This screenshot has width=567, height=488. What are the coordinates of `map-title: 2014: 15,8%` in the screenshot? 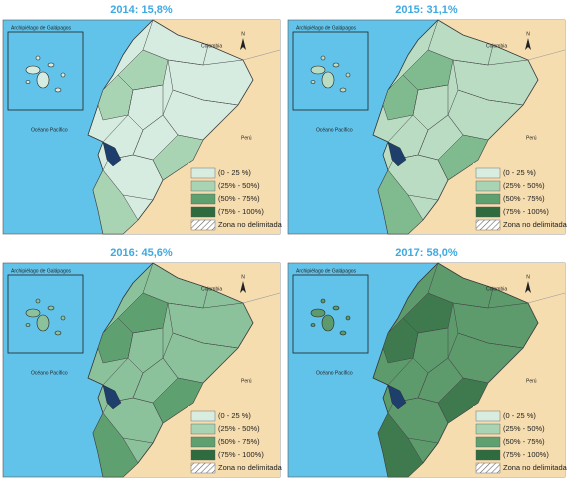 It's located at (141, 10).